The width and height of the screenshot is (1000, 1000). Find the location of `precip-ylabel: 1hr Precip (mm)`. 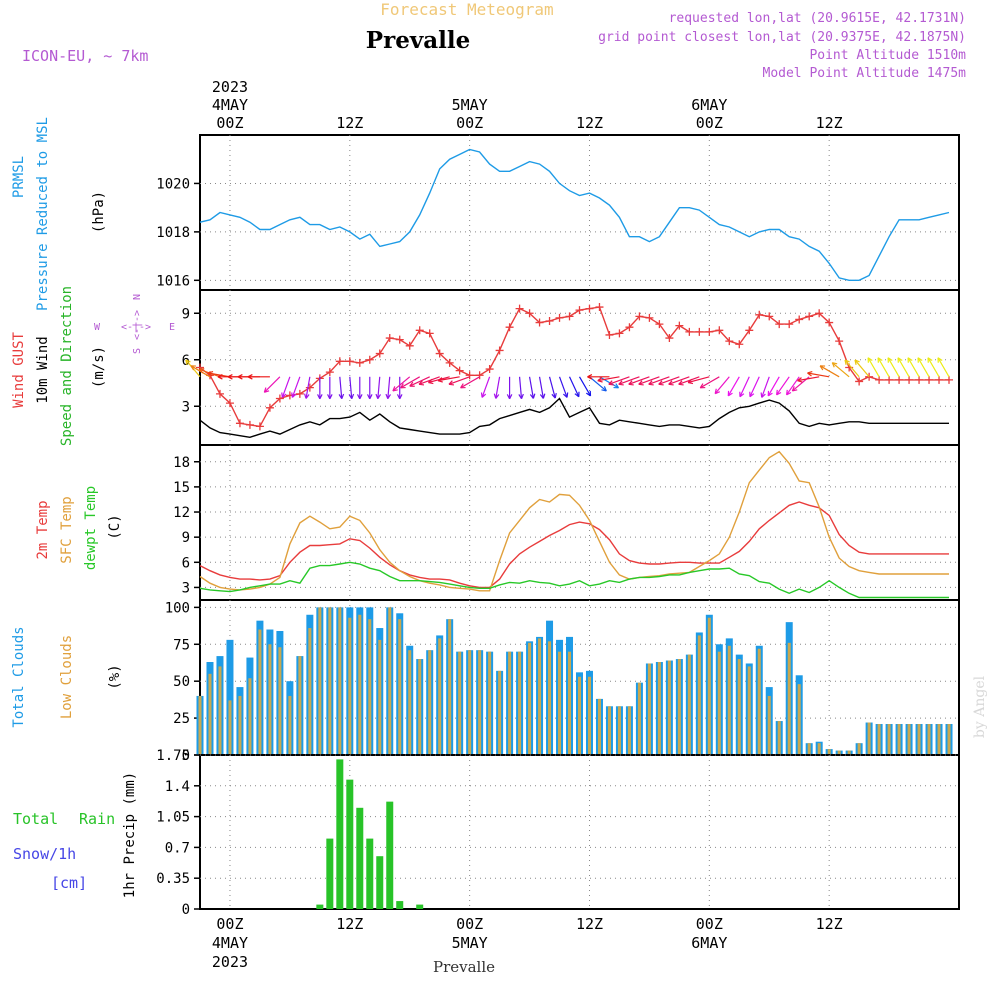

precip-ylabel: 1hr Precip (mm) is located at coordinates (130, 835).